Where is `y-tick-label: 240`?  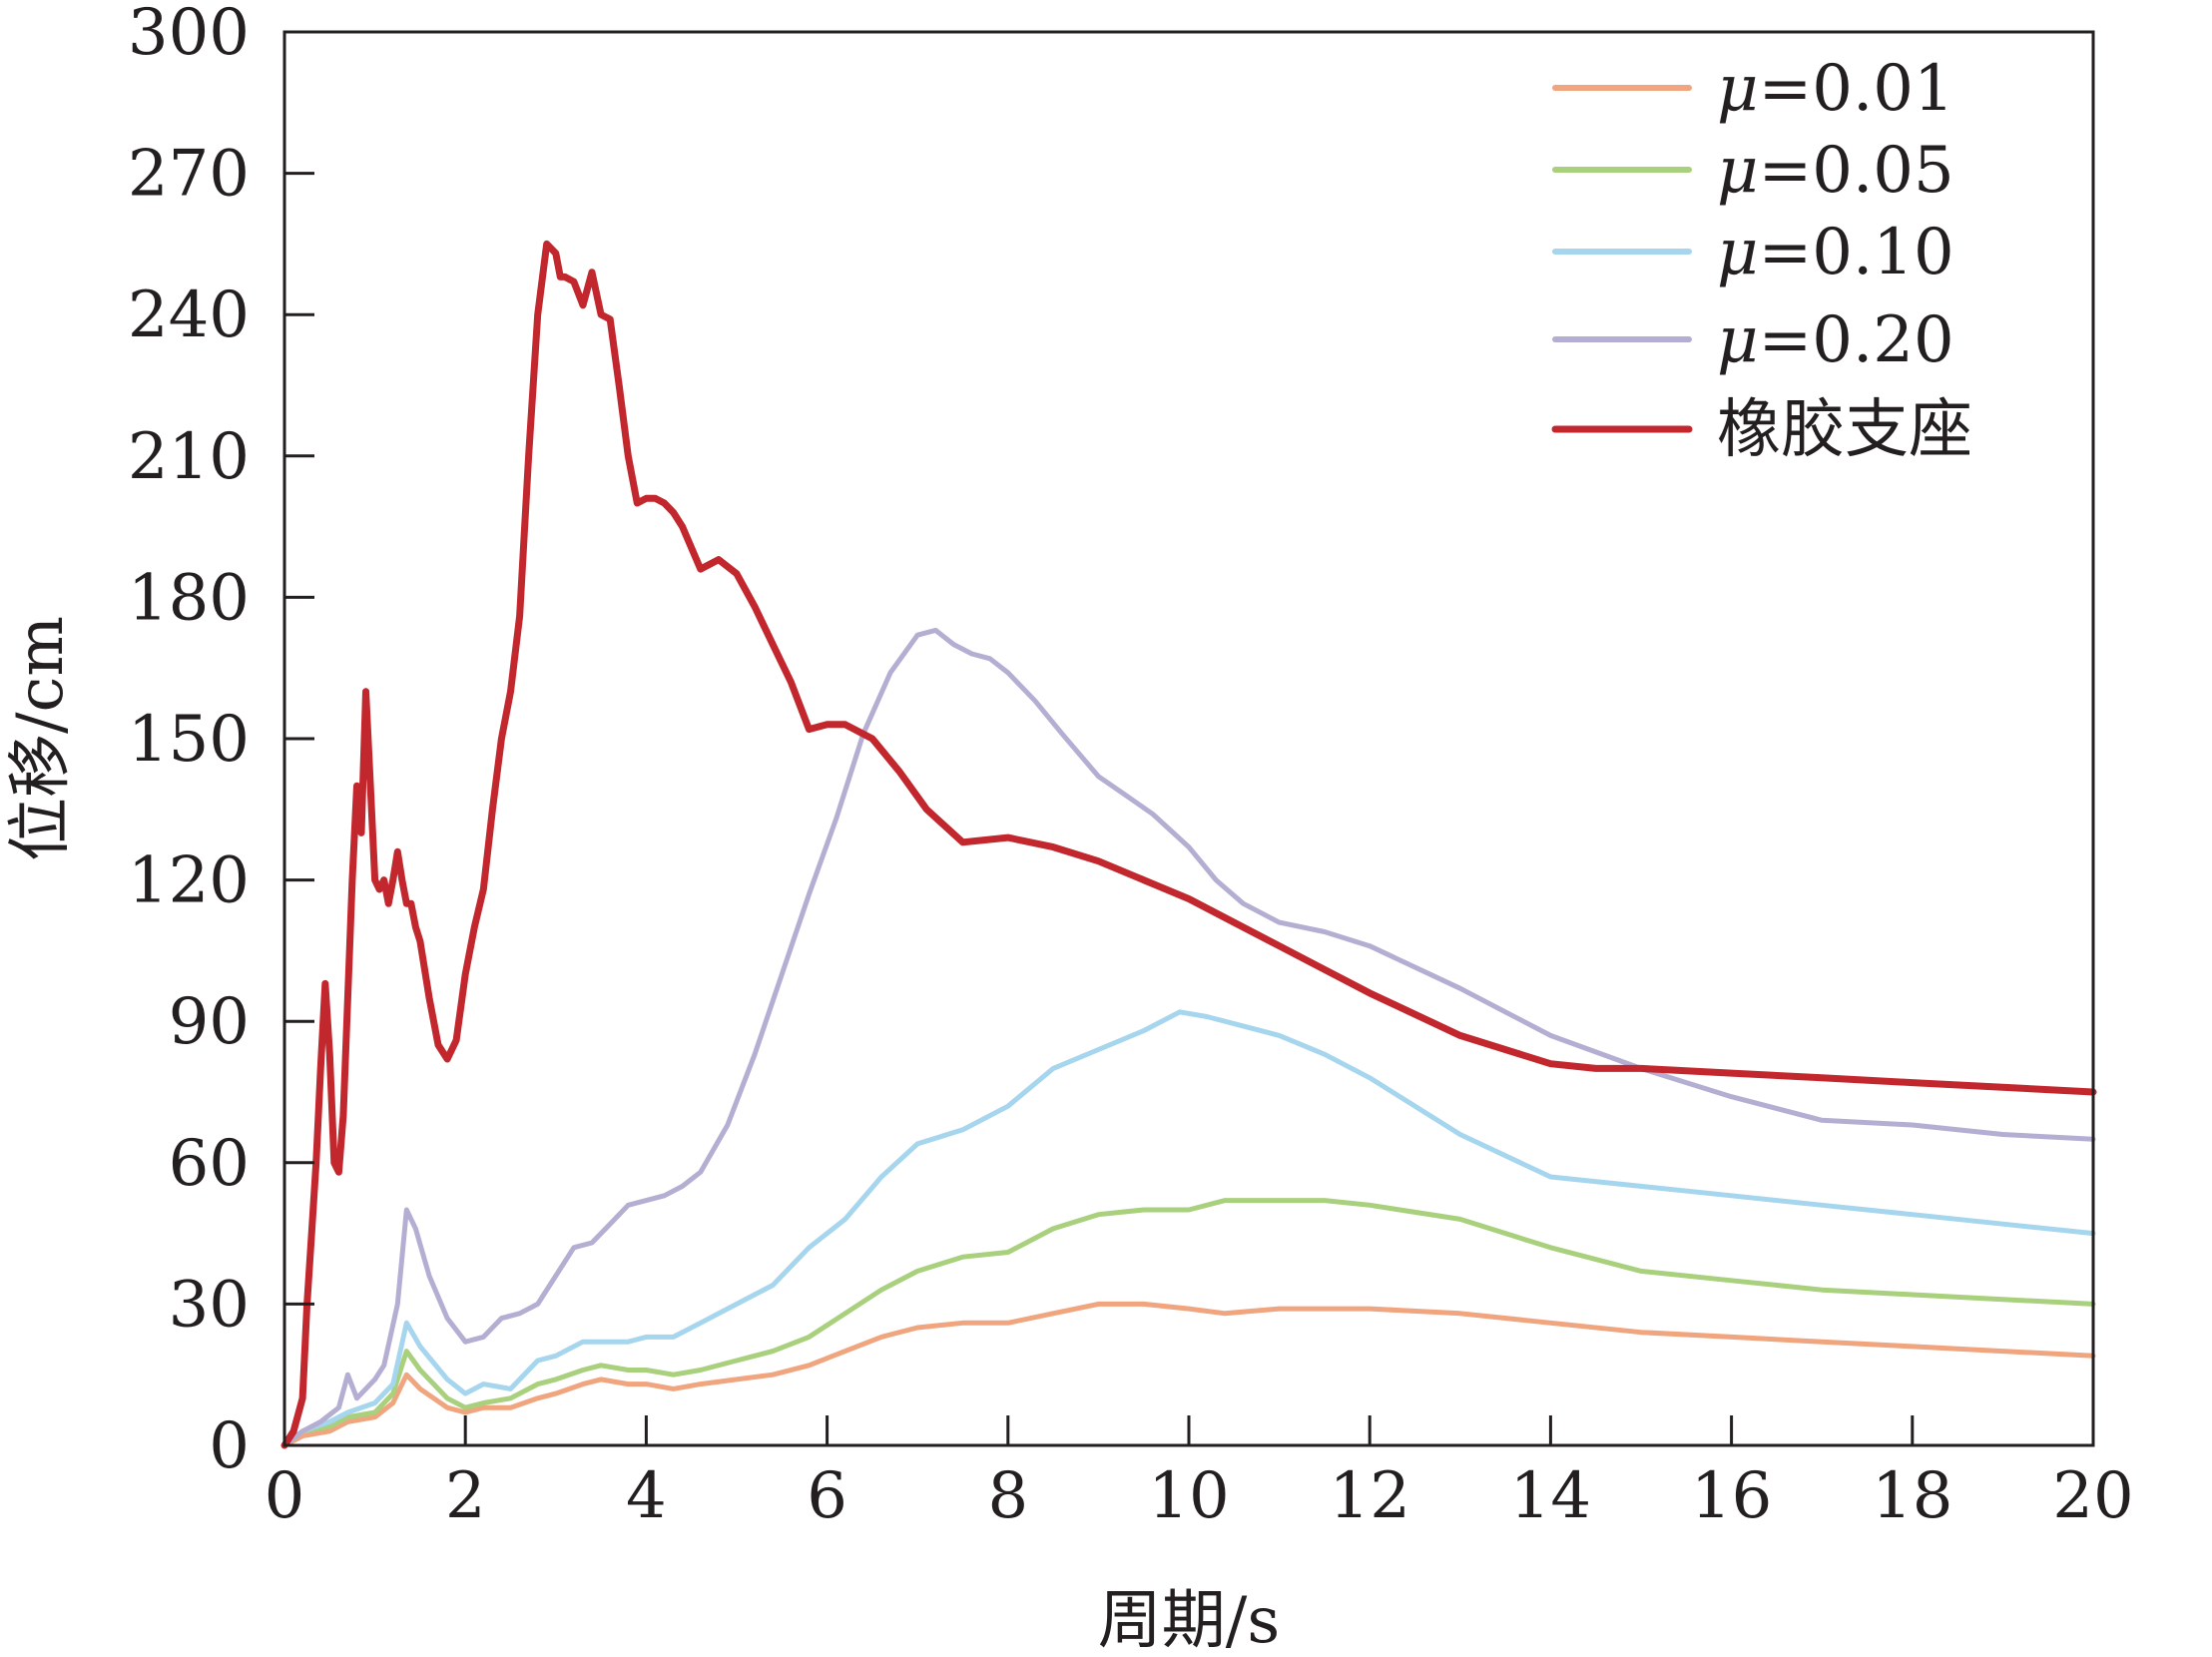
y-tick-label: 240 is located at coordinates (189, 315).